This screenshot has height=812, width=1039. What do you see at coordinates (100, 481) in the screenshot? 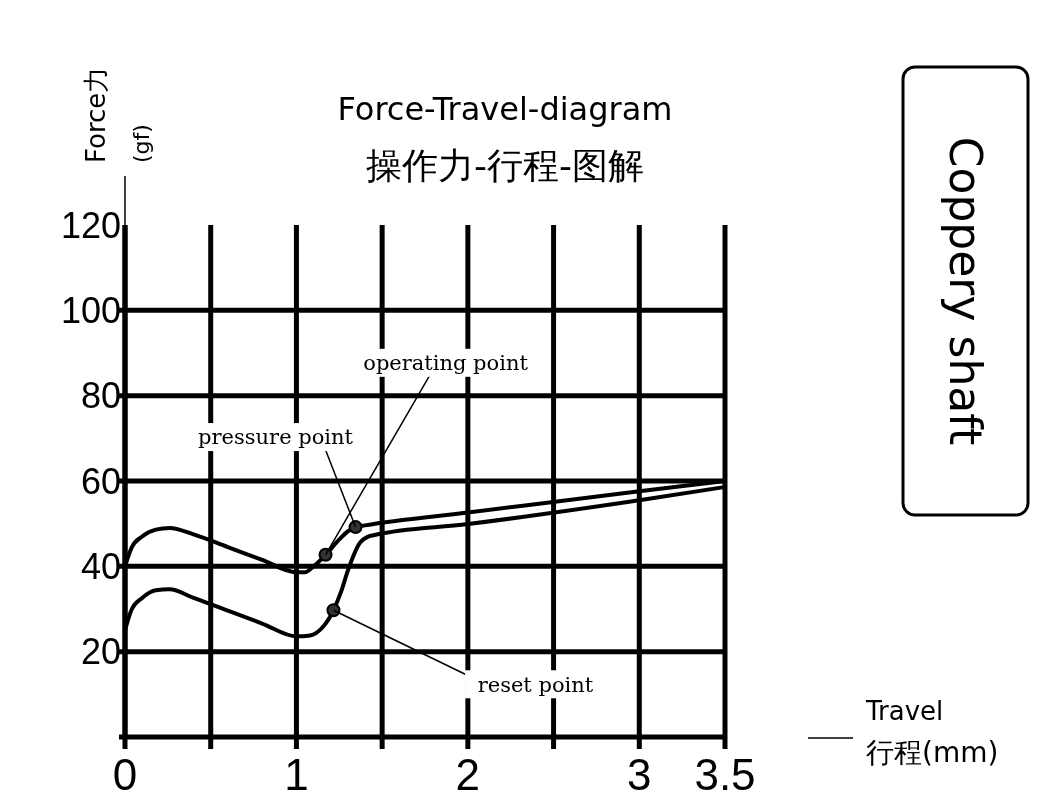
I see `y-tick-label: 60` at bounding box center [100, 481].